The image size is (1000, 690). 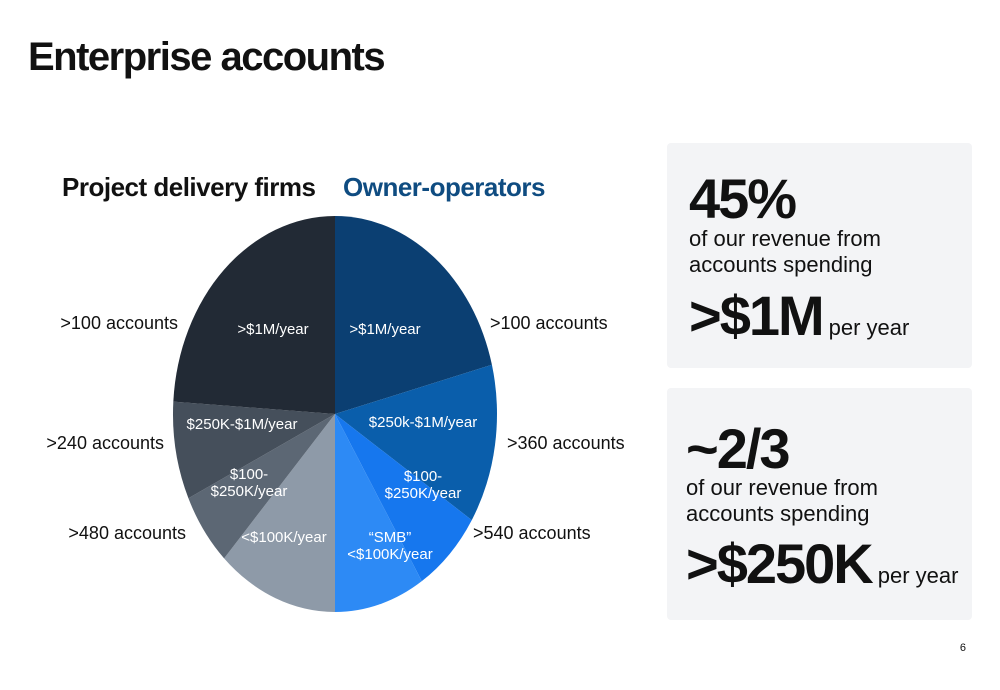 I want to click on callout-headline: ~2/3, so click(x=737, y=448).